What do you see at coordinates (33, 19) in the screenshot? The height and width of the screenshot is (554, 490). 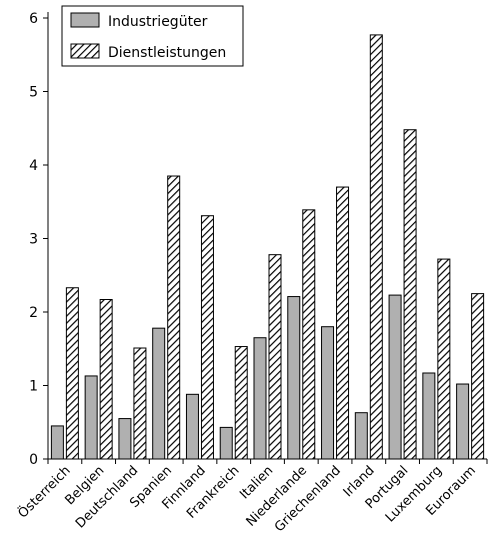 I see `y-tick-label: 6` at bounding box center [33, 19].